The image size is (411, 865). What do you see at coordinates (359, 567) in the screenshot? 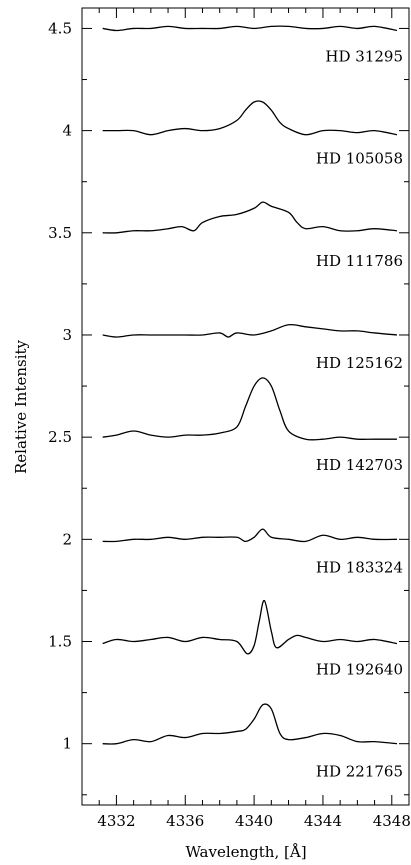
I see `series-label: HD 183324` at bounding box center [359, 567].